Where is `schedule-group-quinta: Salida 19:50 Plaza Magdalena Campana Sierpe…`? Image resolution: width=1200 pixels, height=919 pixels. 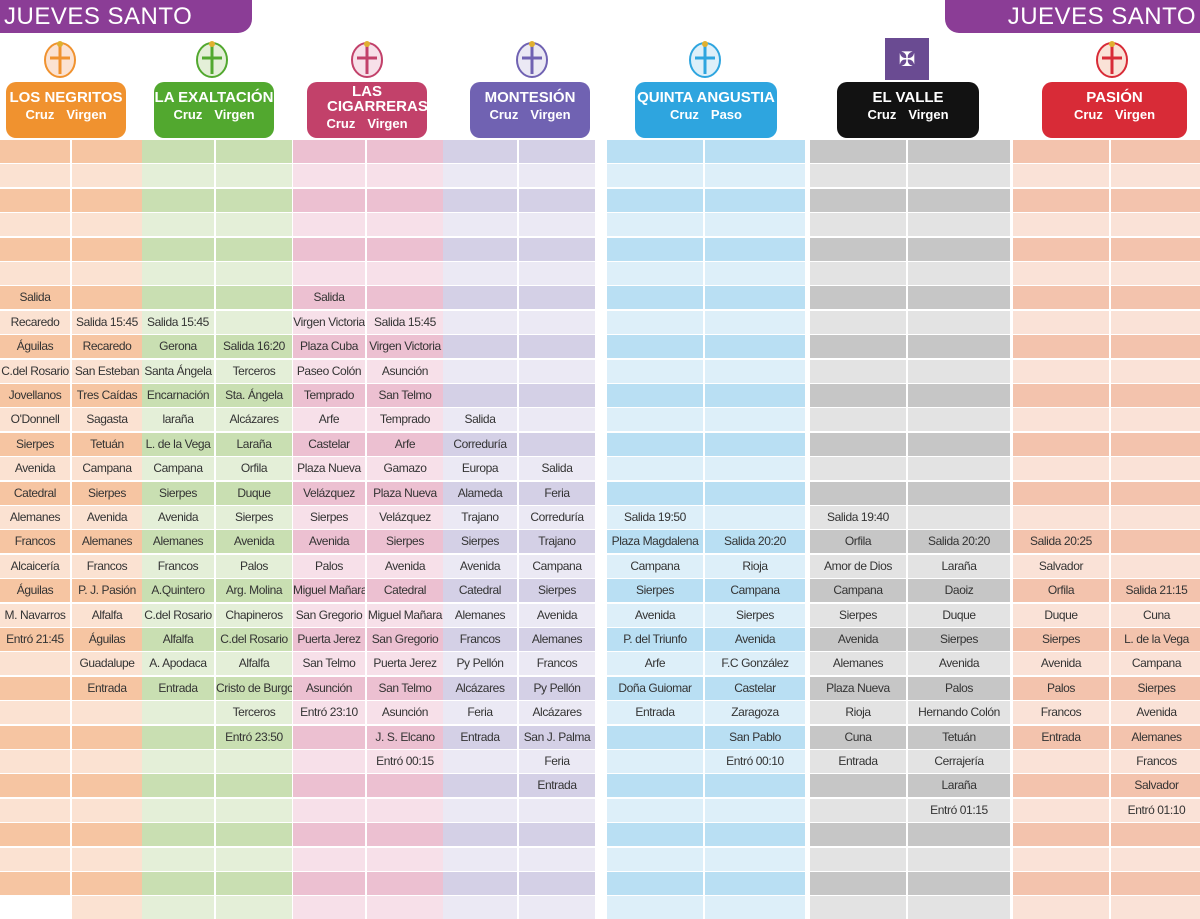
schedule-group-quinta: Salida 19:50 Plaza Magdalena Campana Sierpe… is located at coordinates (706, 529).